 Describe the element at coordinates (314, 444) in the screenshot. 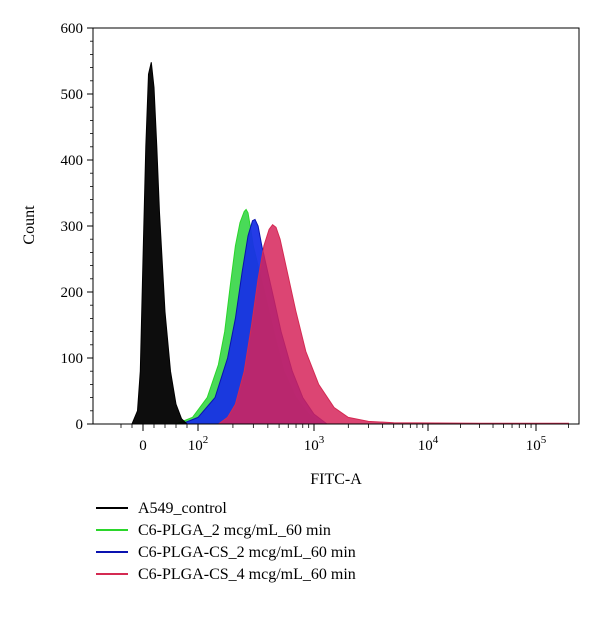

I see `x-tick-label: 10³` at that location.